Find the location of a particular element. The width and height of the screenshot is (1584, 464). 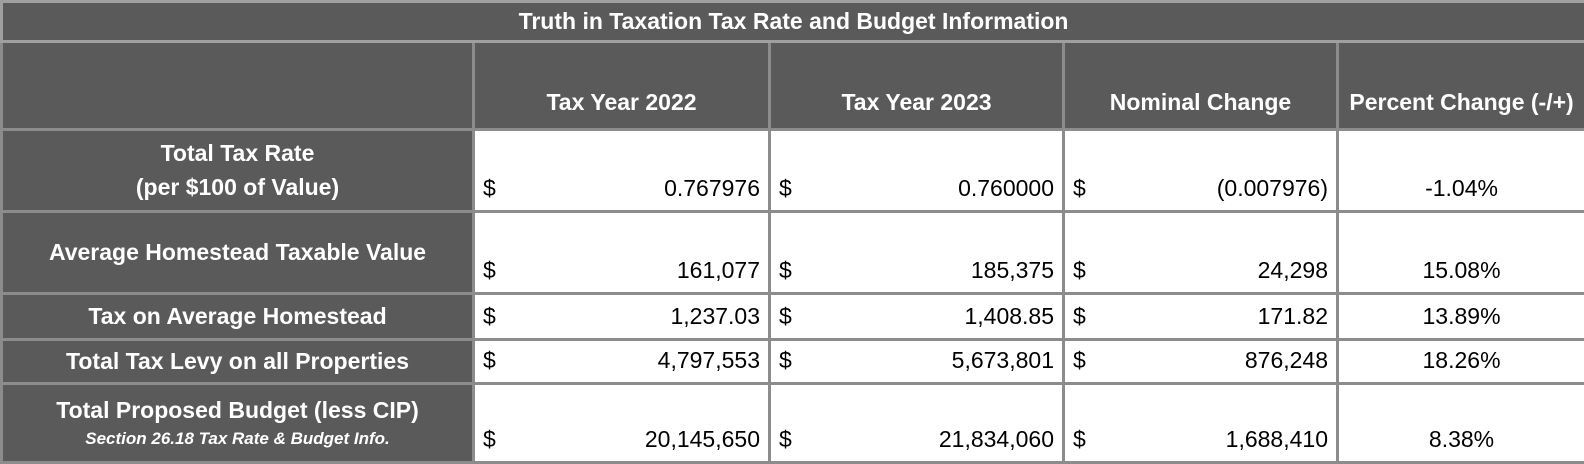

row-label-line: Tax on Average Homestead is located at coordinates (237, 316).